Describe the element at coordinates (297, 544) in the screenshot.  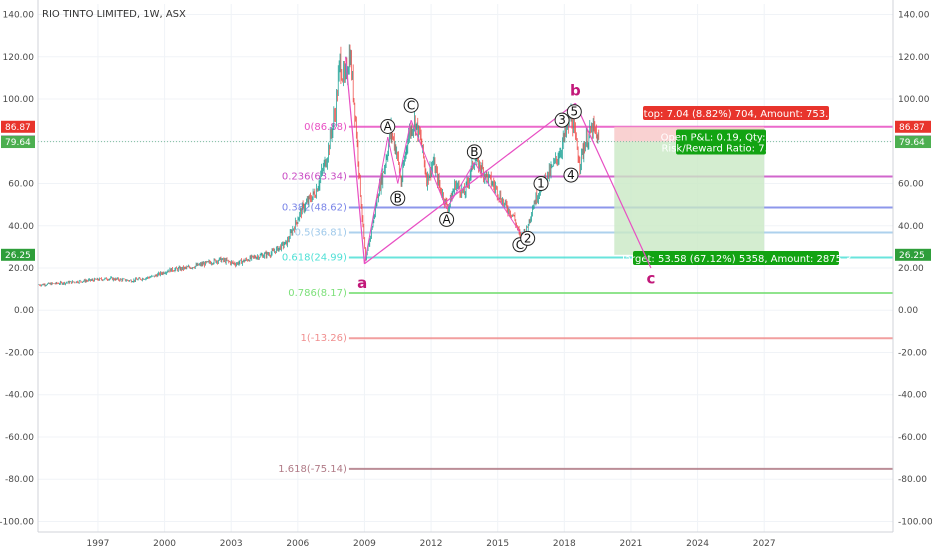
I see `x-tick-label: 2006` at that location.